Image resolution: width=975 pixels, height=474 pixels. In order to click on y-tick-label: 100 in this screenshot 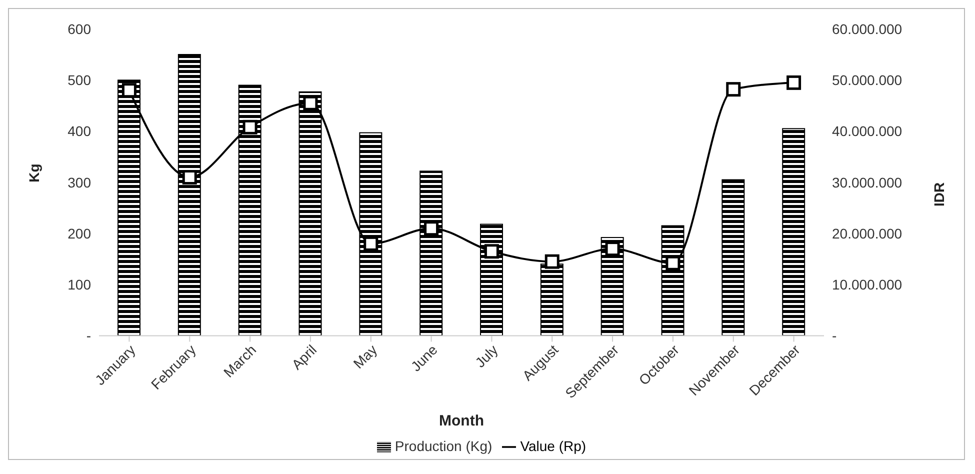, I will do `click(80, 284)`.